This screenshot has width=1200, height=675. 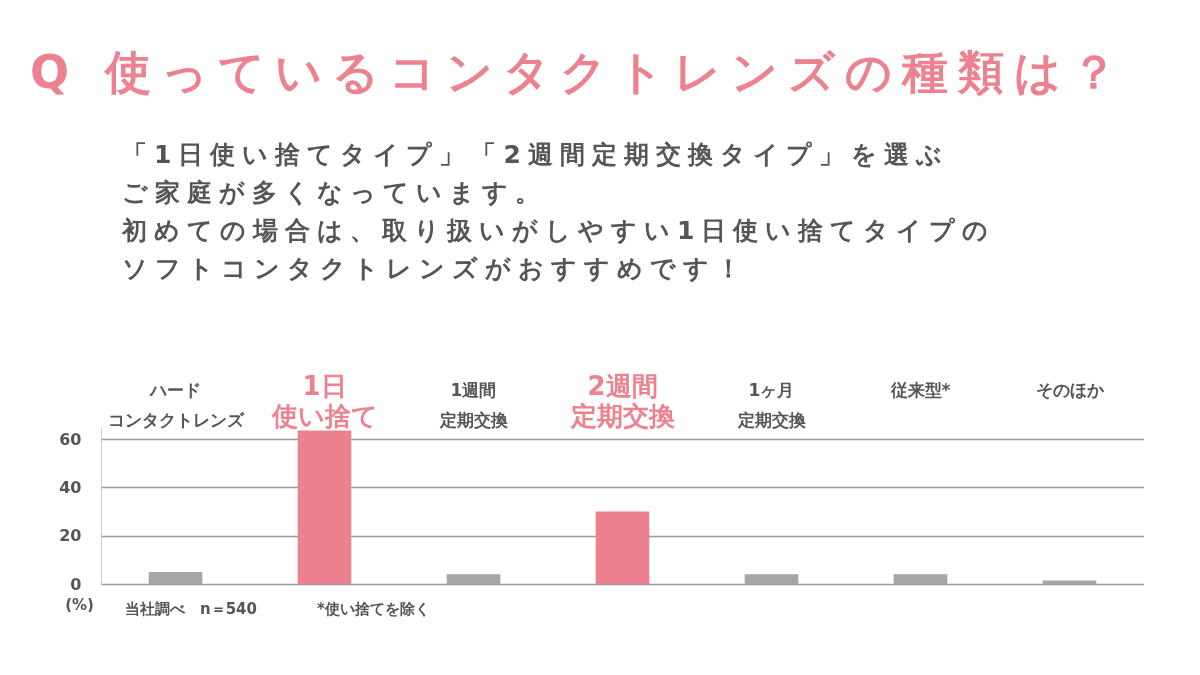 I want to click on y-tick-label: 0, so click(x=76, y=584).